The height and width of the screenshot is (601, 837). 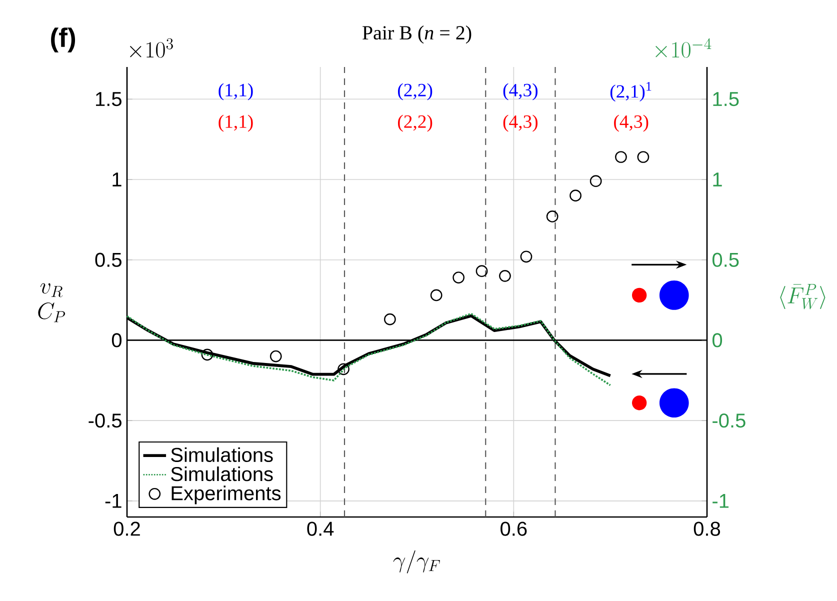 I want to click on annotation: (2,1)$^{1}$, so click(x=631, y=92).